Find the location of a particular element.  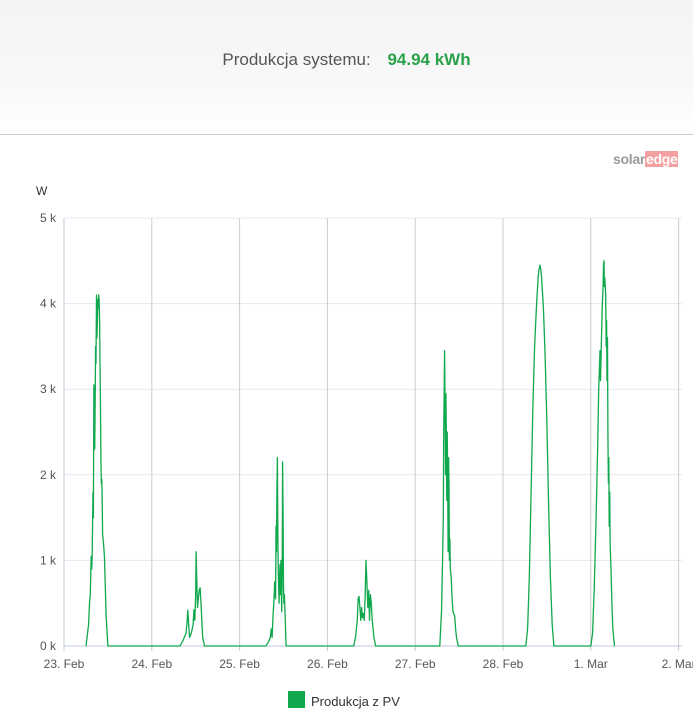

production-label: Produkcja systemu: is located at coordinates (296, 59).